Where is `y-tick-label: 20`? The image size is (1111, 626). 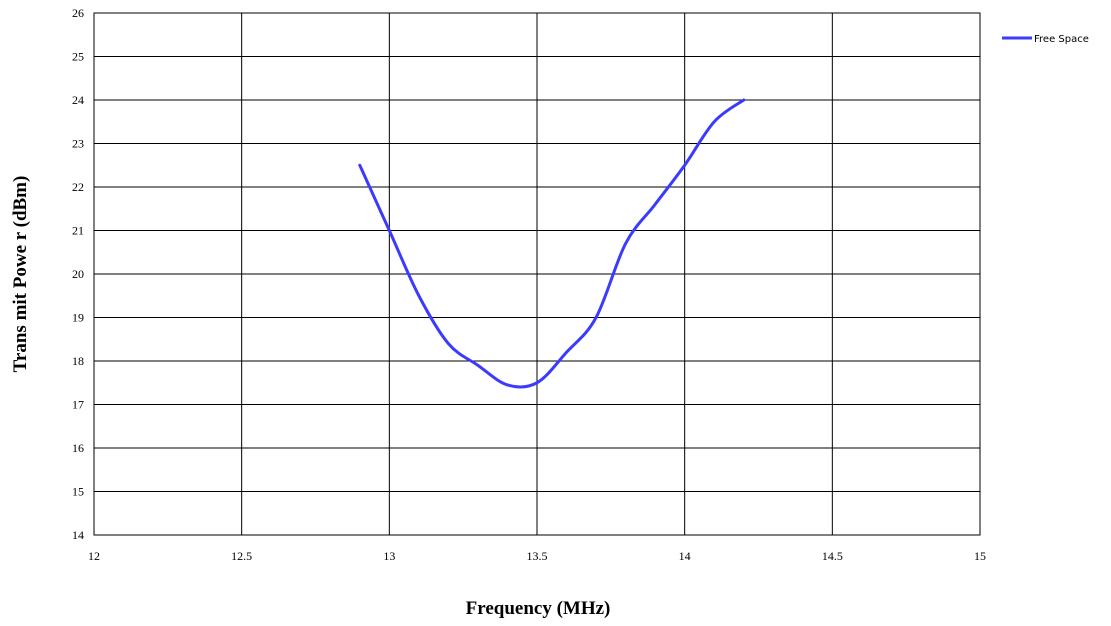 y-tick-label: 20 is located at coordinates (78, 274).